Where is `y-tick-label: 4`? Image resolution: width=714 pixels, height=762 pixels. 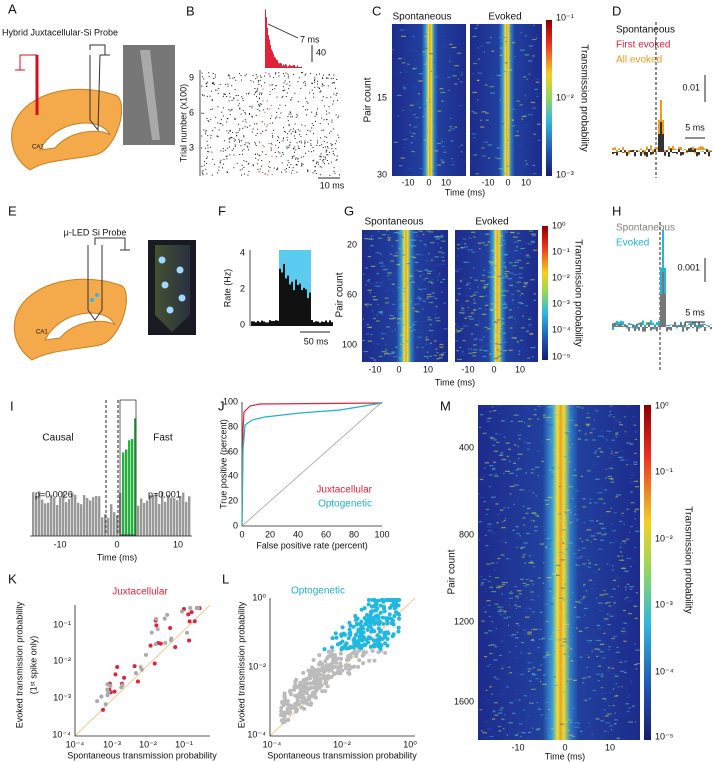
y-tick-label: 4 is located at coordinates (242, 252).